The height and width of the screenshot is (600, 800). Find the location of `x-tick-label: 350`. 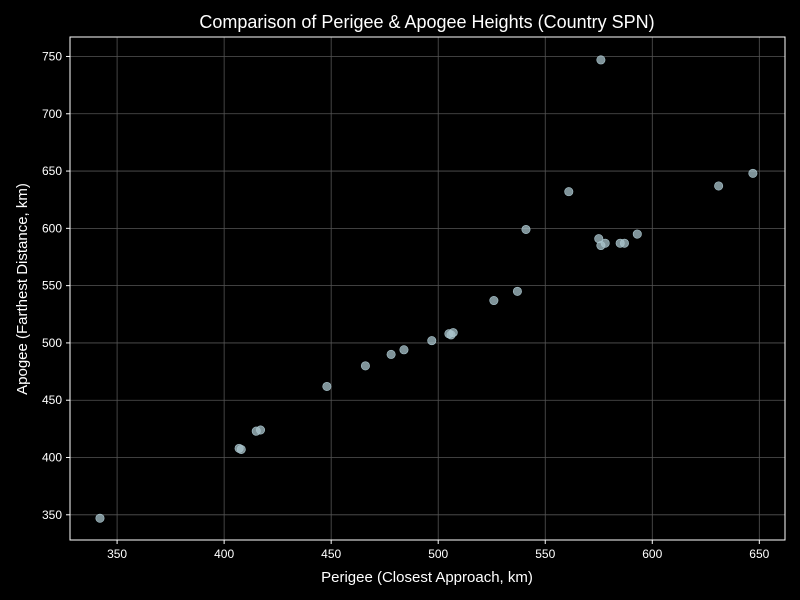

x-tick-label: 350 is located at coordinates (117, 554).